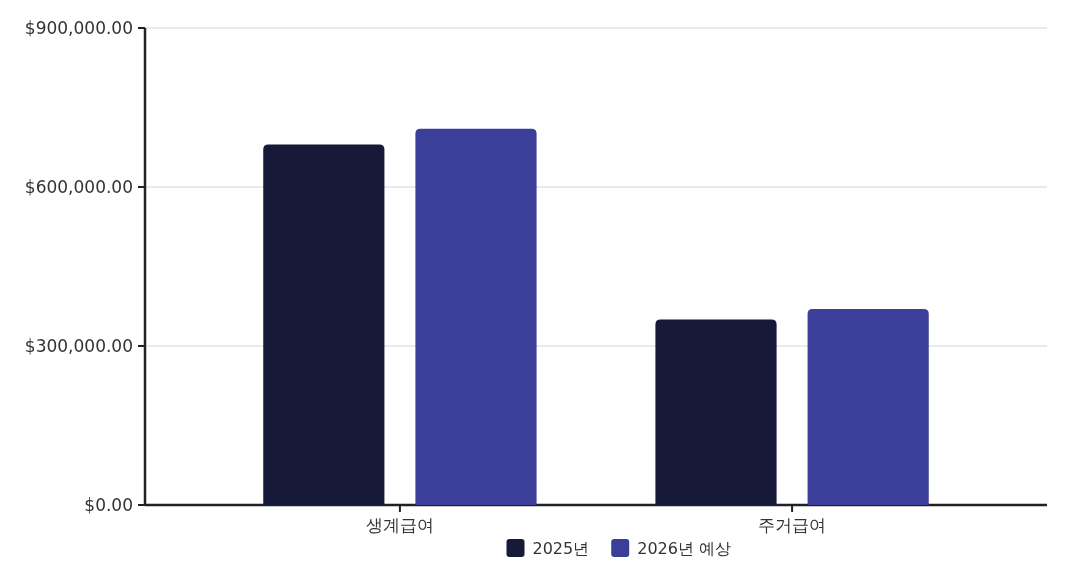  What do you see at coordinates (78, 28) in the screenshot?
I see `y-tick-label: $900,000.00` at bounding box center [78, 28].